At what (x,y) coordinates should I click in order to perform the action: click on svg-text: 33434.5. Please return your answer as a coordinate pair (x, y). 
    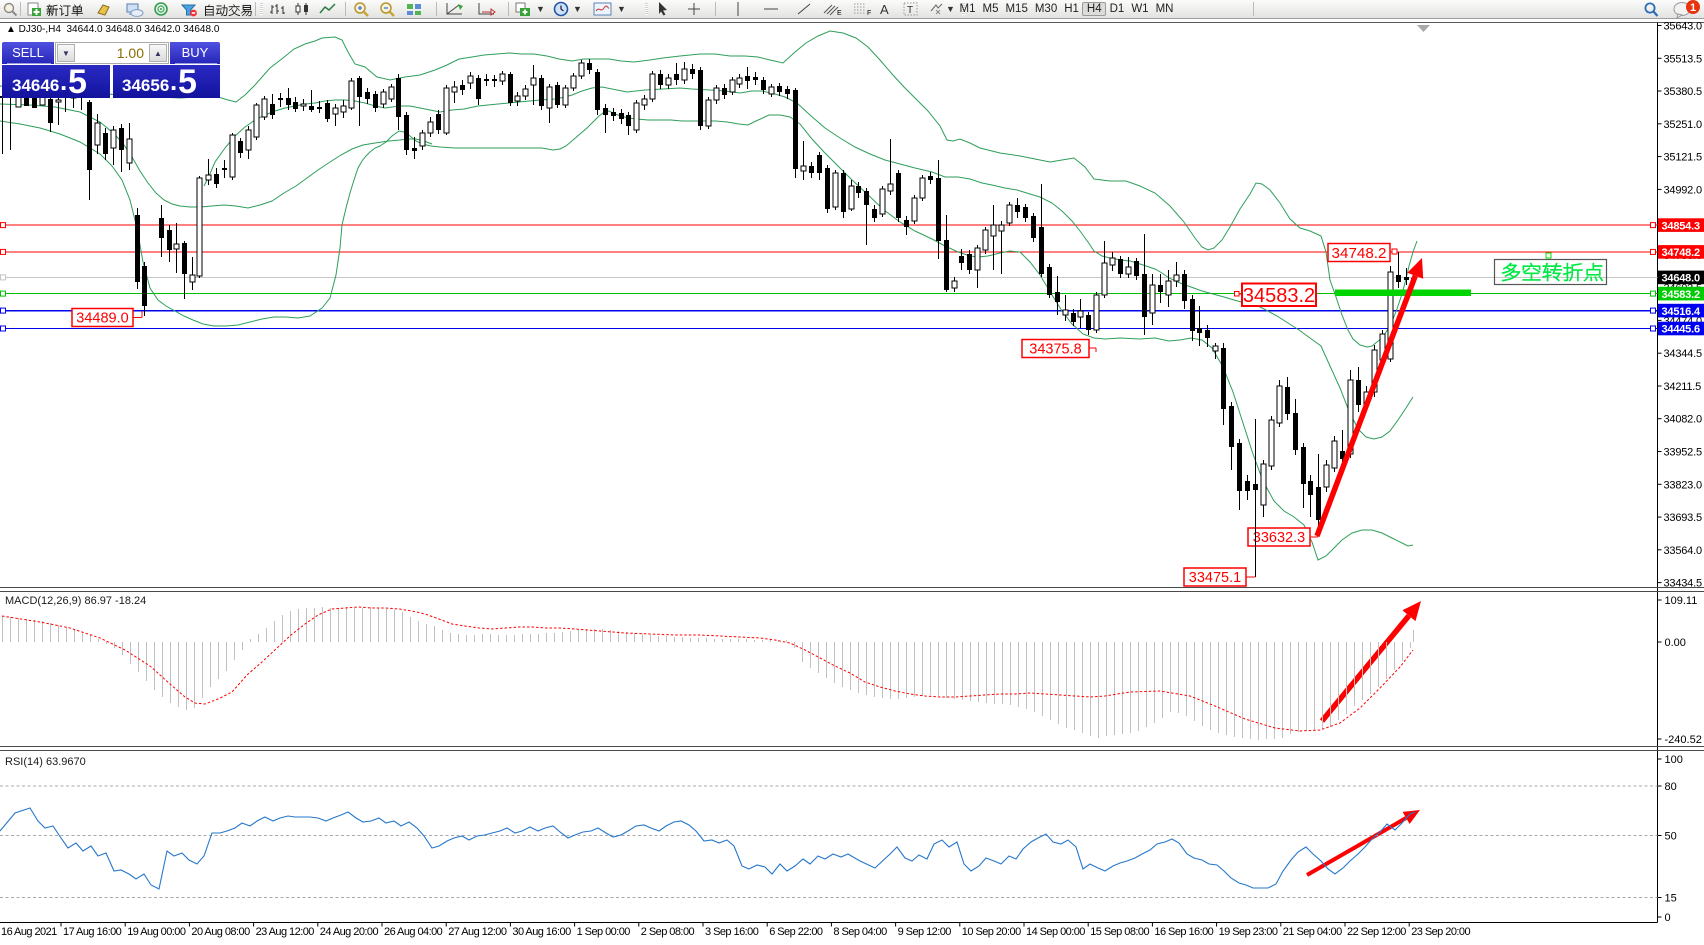
    Looking at the image, I should click on (1683, 584).